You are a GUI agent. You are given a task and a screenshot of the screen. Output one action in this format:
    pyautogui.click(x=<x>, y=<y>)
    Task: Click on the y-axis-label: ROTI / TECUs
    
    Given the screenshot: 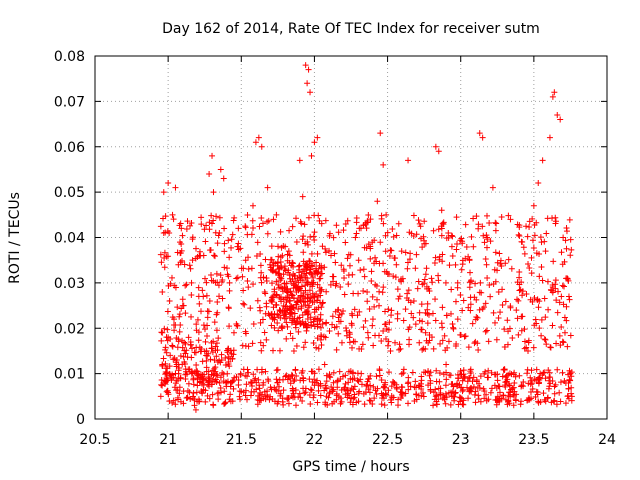 What is the action you would take?
    pyautogui.click(x=15, y=238)
    